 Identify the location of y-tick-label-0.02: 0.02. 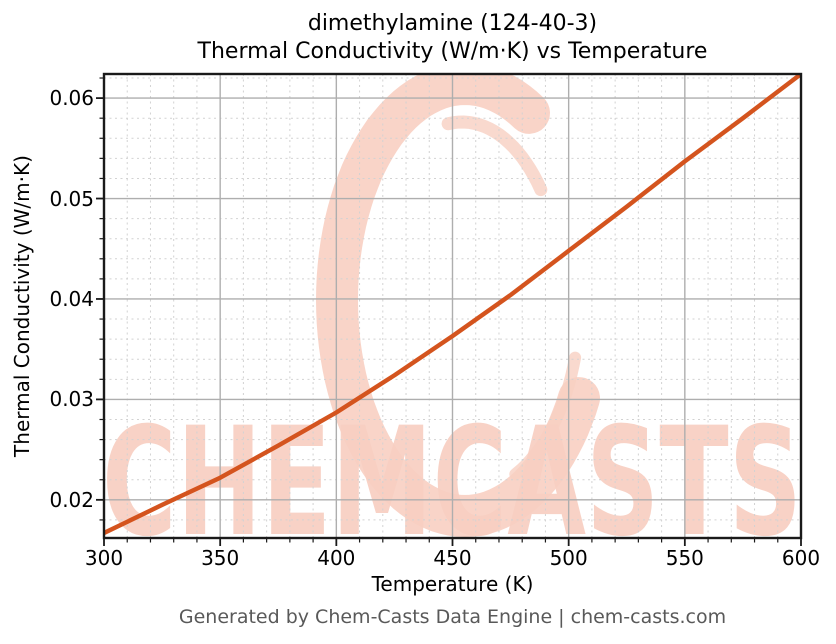
(71, 499).